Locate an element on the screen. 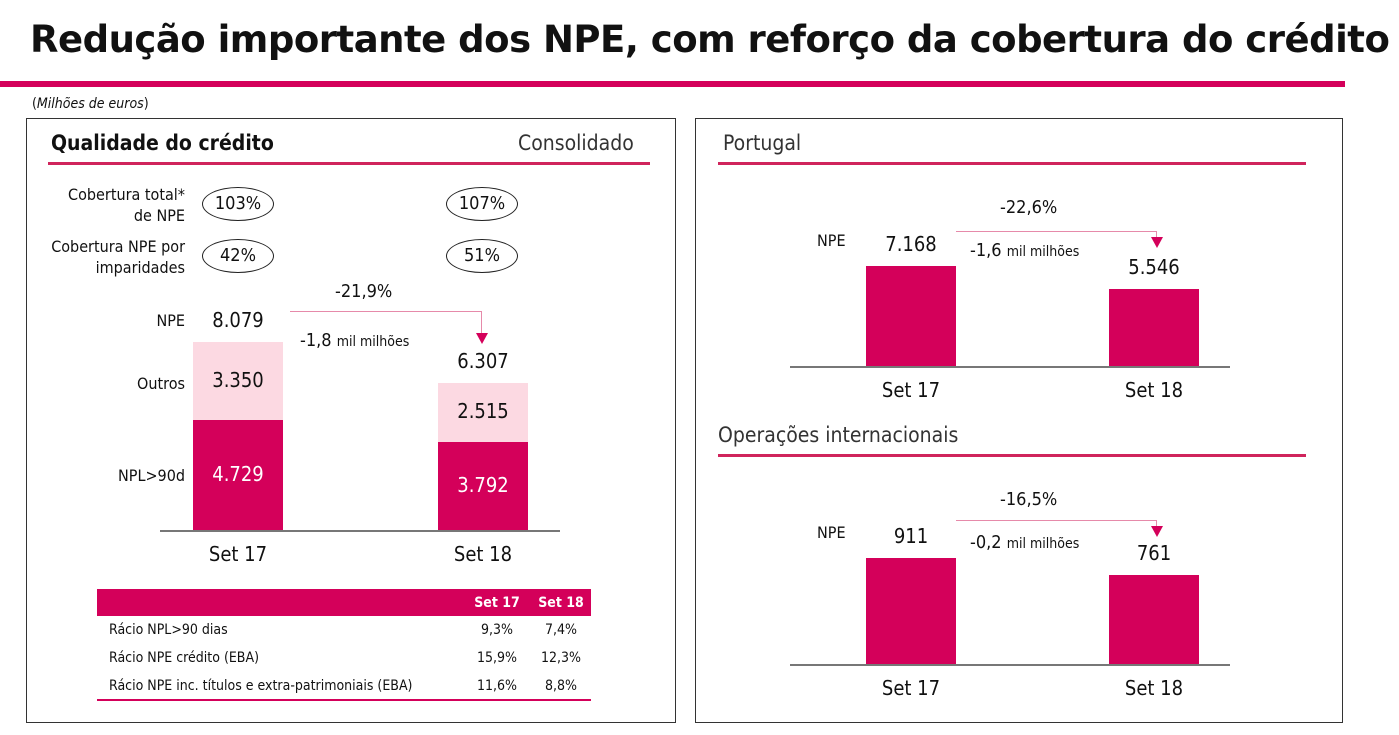  intl-npe-label: NPE is located at coordinates (831, 532).